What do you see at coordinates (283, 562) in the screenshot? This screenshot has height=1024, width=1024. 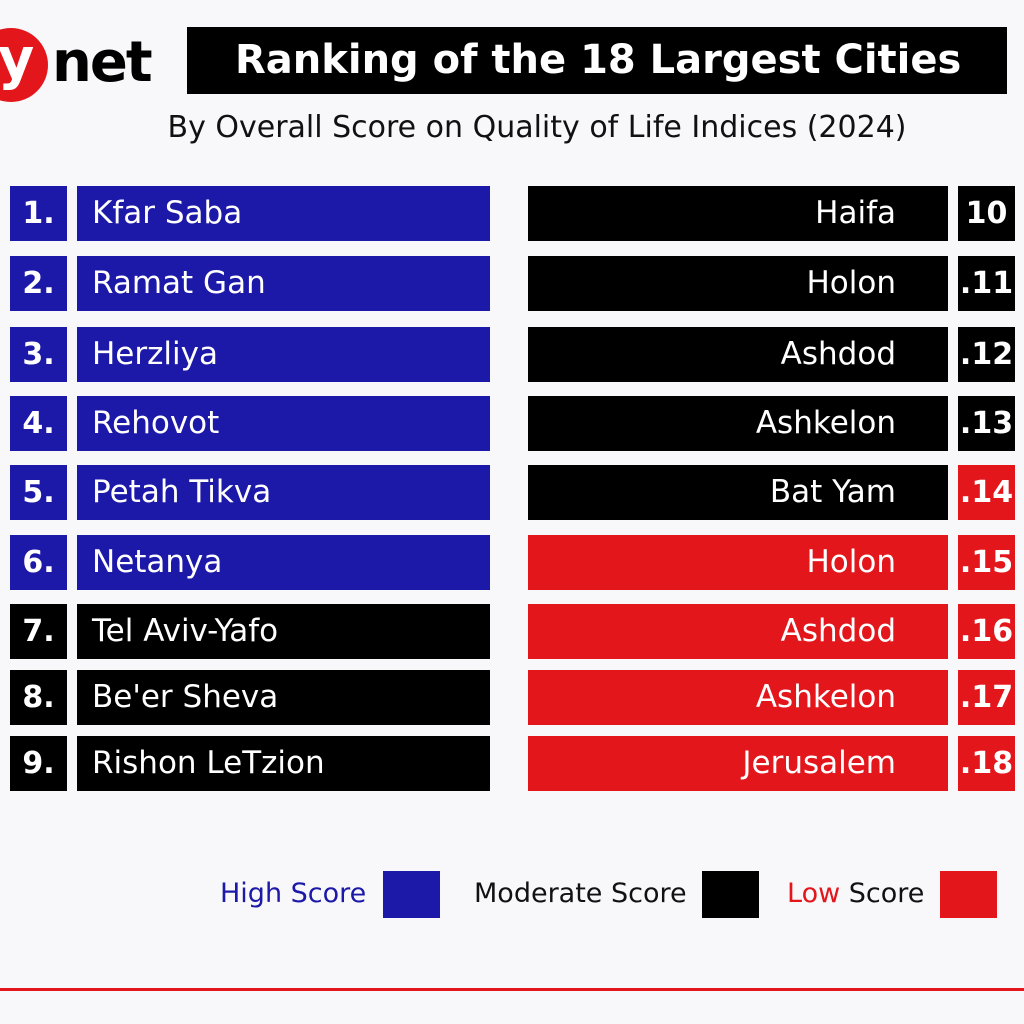 I see `city-bar: Netanya` at bounding box center [283, 562].